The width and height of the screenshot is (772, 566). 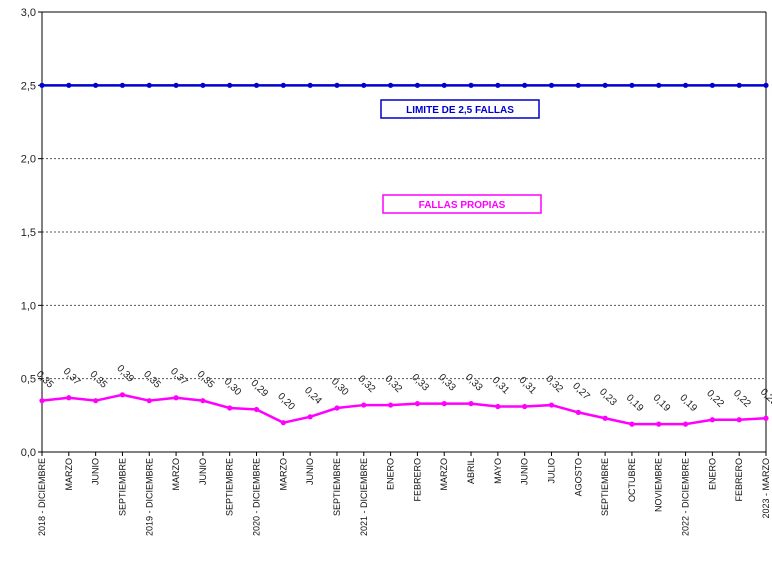 I want to click on x-tick-label: 2019 - DICIEMBRE, so click(x=149, y=497).